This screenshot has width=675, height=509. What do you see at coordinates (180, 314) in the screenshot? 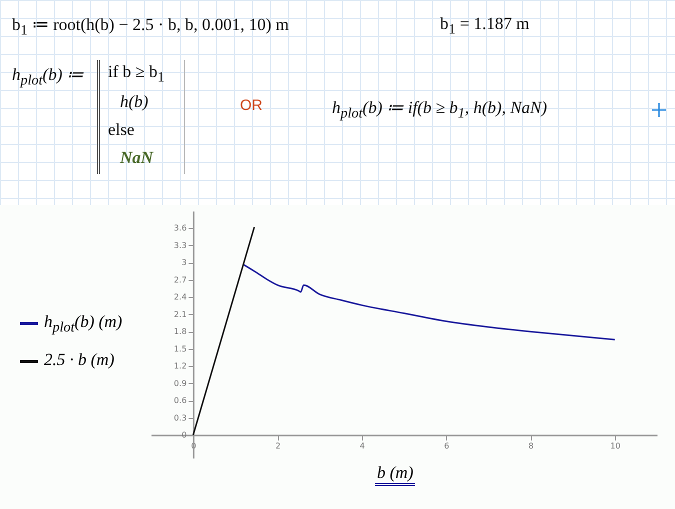
I see `y-tick-label: 2.1` at bounding box center [180, 314].